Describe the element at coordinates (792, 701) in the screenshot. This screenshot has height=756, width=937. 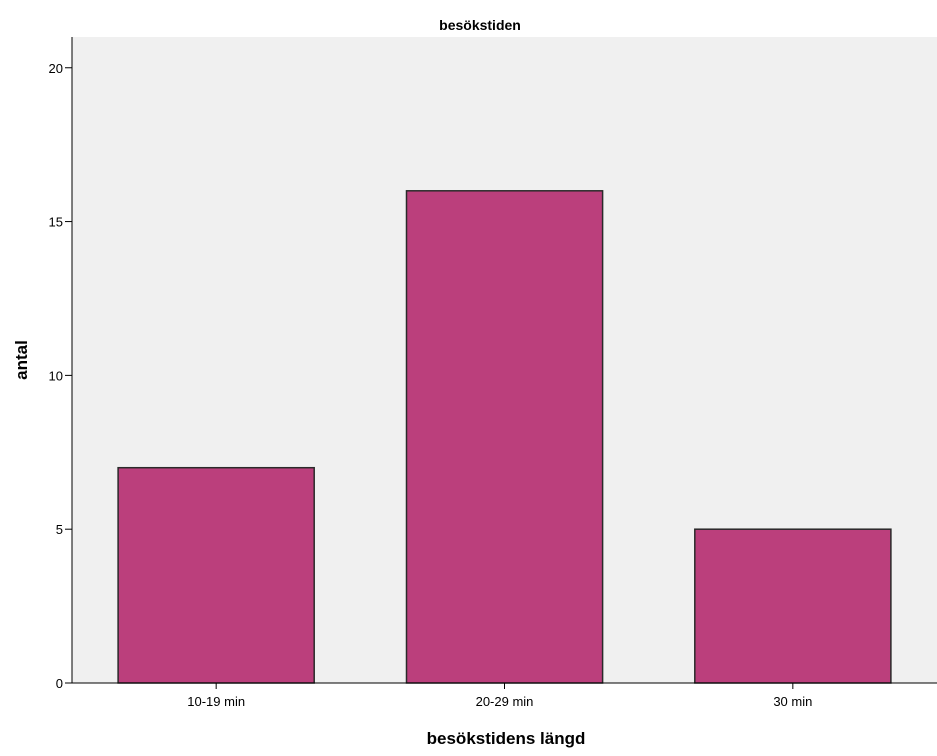
I see `x-tick-label: 30 min` at that location.